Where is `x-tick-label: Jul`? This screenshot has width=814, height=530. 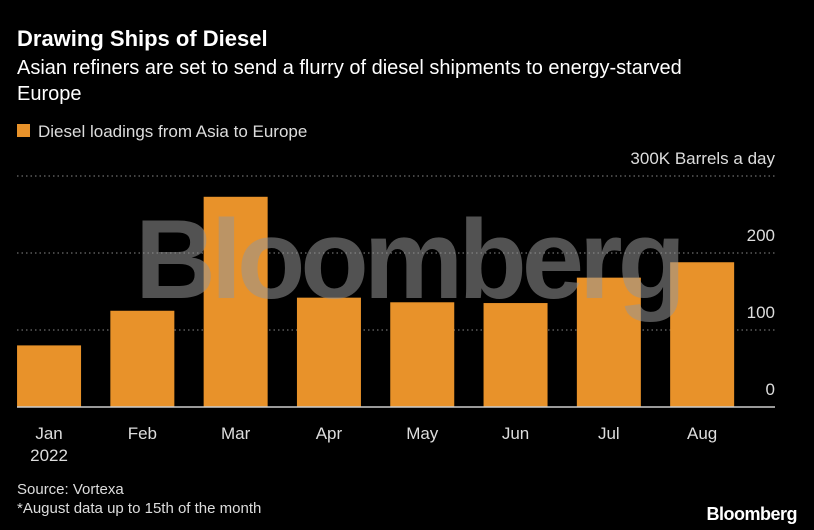 x-tick-label: Jul is located at coordinates (609, 433).